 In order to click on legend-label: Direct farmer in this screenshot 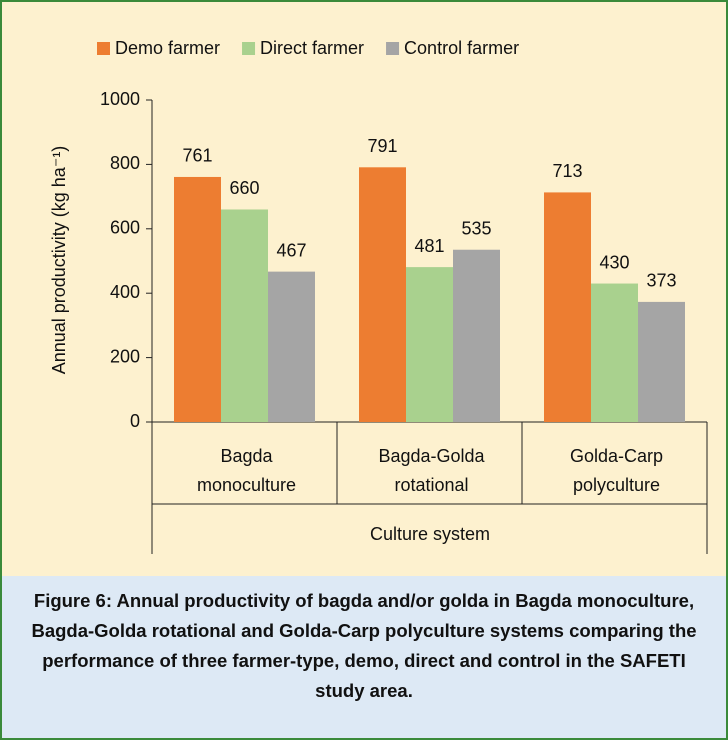, I will do `click(312, 48)`.